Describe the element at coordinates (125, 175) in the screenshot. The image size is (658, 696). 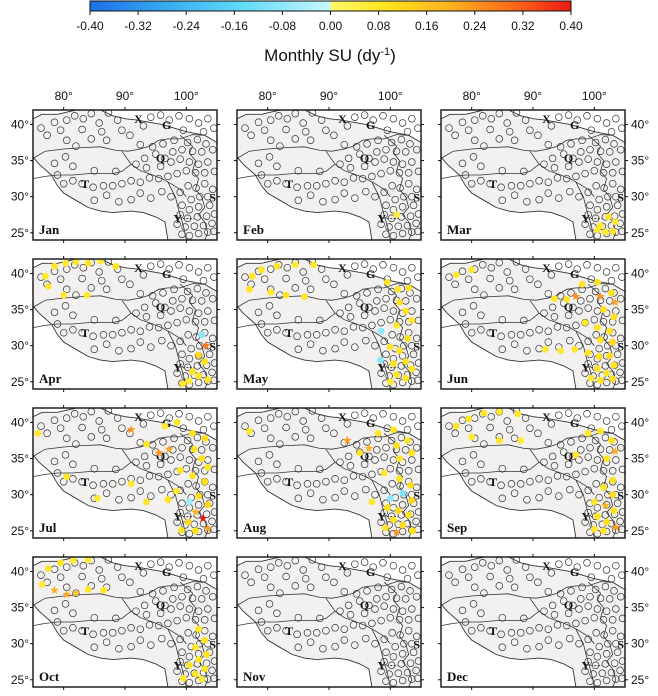
I see `map-panel-jan: X G Q T S Y Jan` at that location.